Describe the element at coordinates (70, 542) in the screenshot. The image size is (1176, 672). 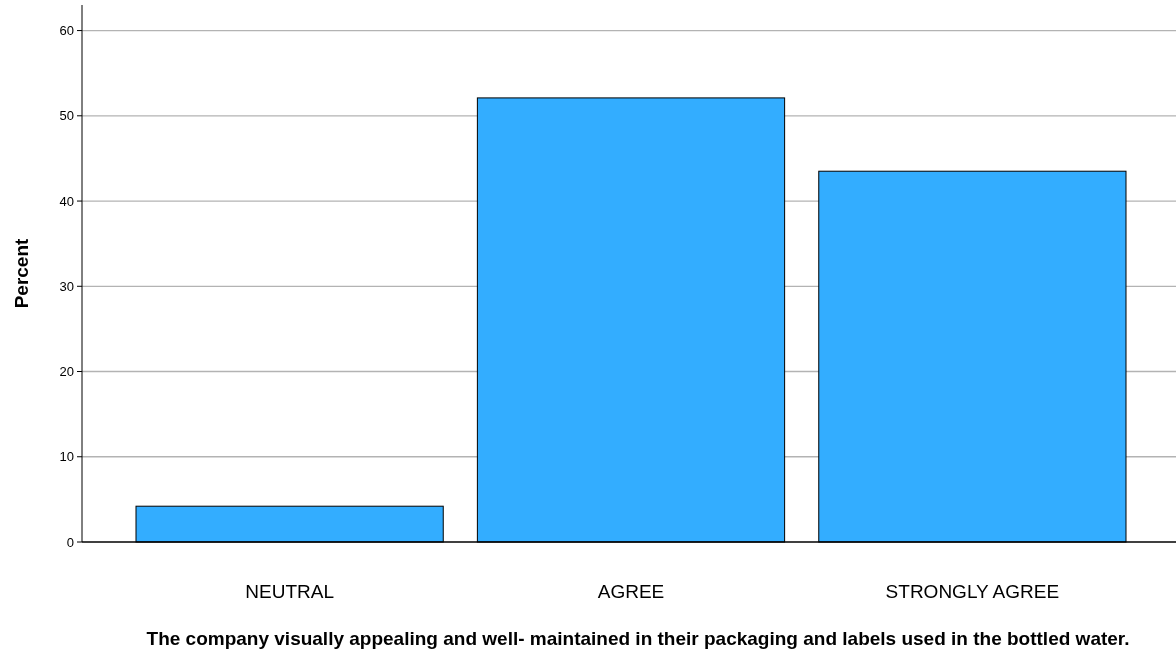
I see `y-tick-label: 0` at that location.